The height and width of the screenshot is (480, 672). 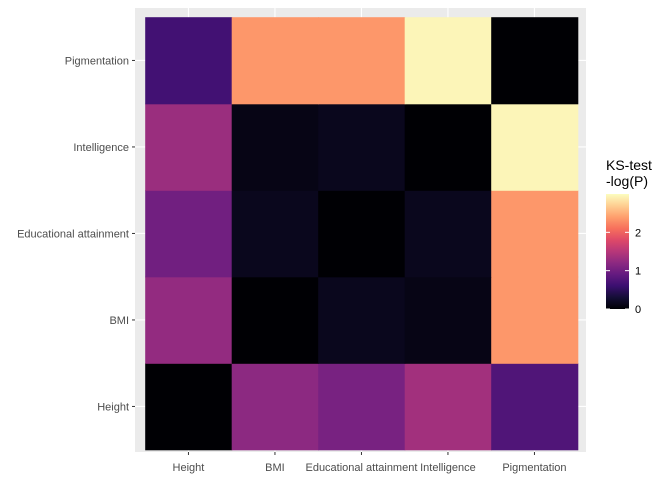 I want to click on x-tick-label: BMI, so click(x=275, y=468).